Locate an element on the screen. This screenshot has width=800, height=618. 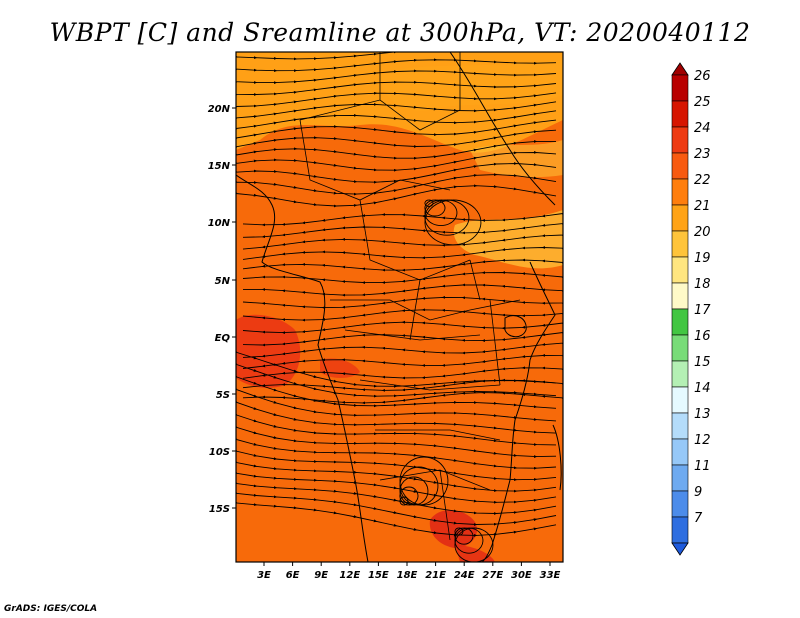
shade-region-south-strip is located at coordinates (475, 553).